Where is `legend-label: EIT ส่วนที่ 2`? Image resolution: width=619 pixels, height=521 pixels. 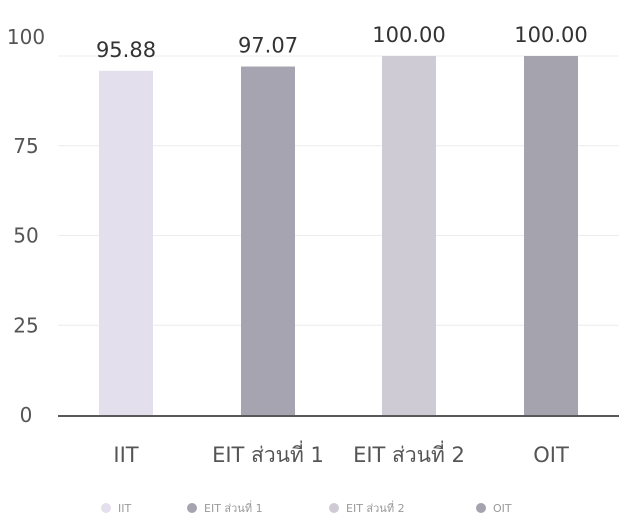
legend-label: EIT ส่วนที่ 2 is located at coordinates (375, 507).